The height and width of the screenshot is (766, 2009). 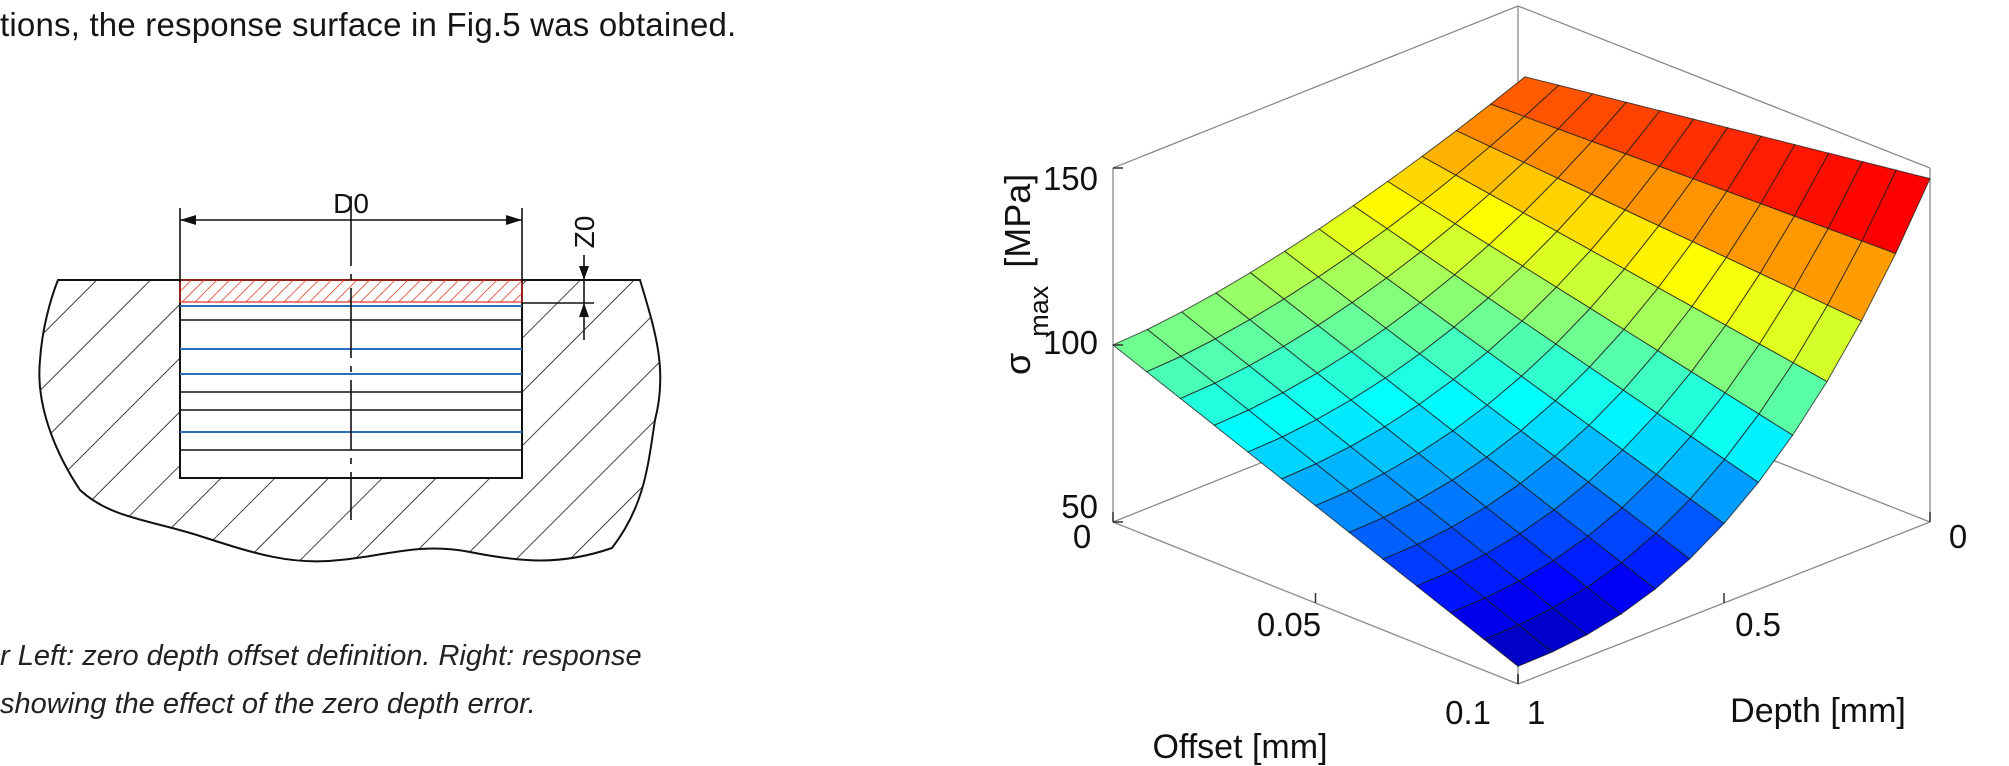 What do you see at coordinates (1082, 536) in the screenshot?
I see `x-tick-label: 0` at bounding box center [1082, 536].